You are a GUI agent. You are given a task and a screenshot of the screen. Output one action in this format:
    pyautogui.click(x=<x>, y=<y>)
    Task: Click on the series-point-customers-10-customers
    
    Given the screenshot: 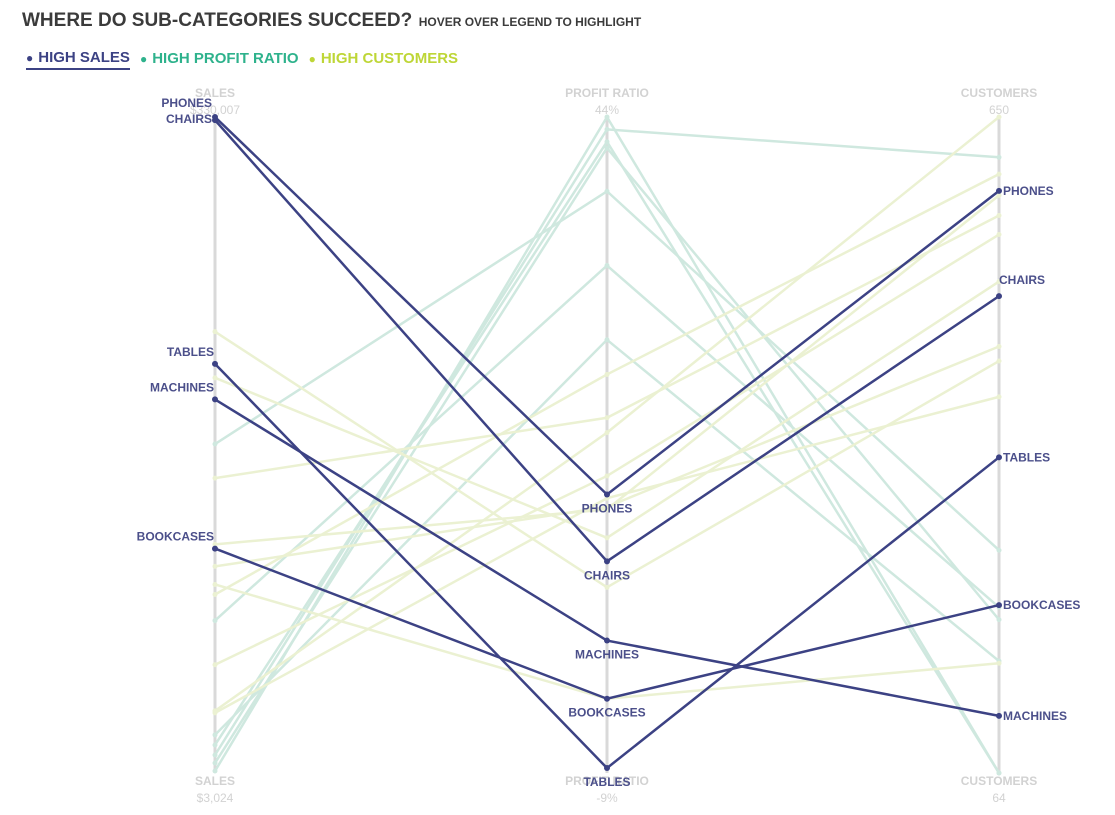 What is the action you would take?
    pyautogui.click(x=999, y=346)
    